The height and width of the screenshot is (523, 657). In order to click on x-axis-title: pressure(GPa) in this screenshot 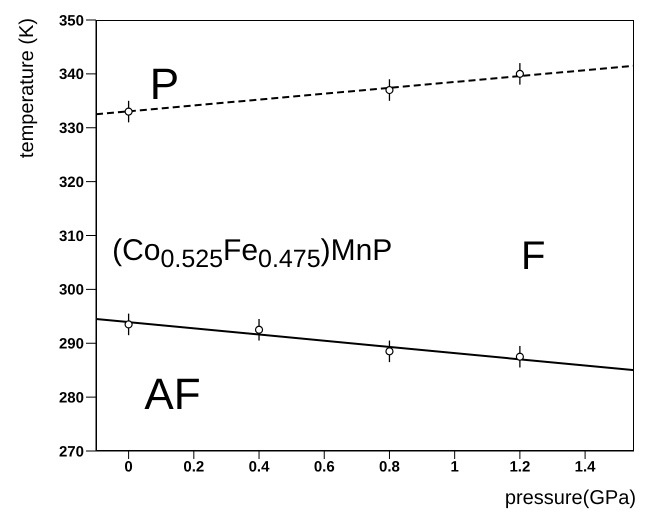, I will do `click(570, 498)`.